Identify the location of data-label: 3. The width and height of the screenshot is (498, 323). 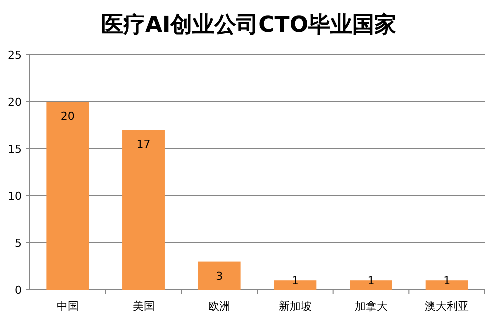
(220, 276).